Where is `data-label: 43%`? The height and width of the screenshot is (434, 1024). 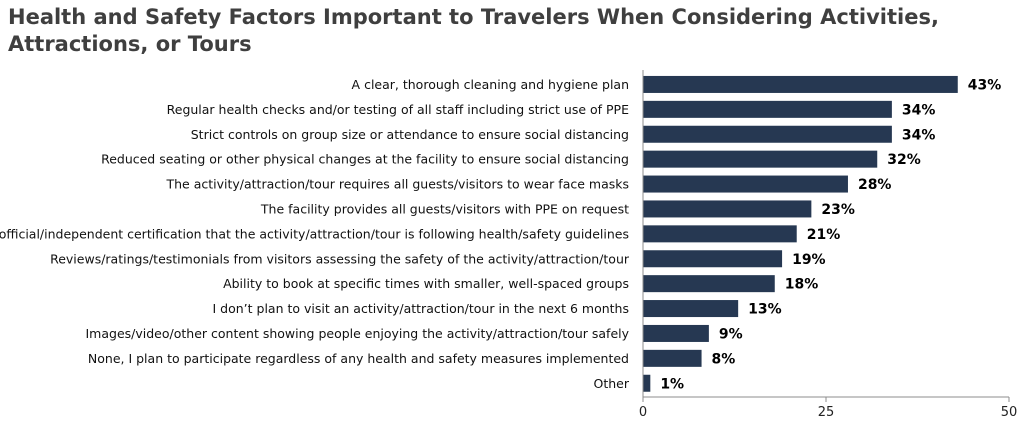 data-label: 43% is located at coordinates (985, 85).